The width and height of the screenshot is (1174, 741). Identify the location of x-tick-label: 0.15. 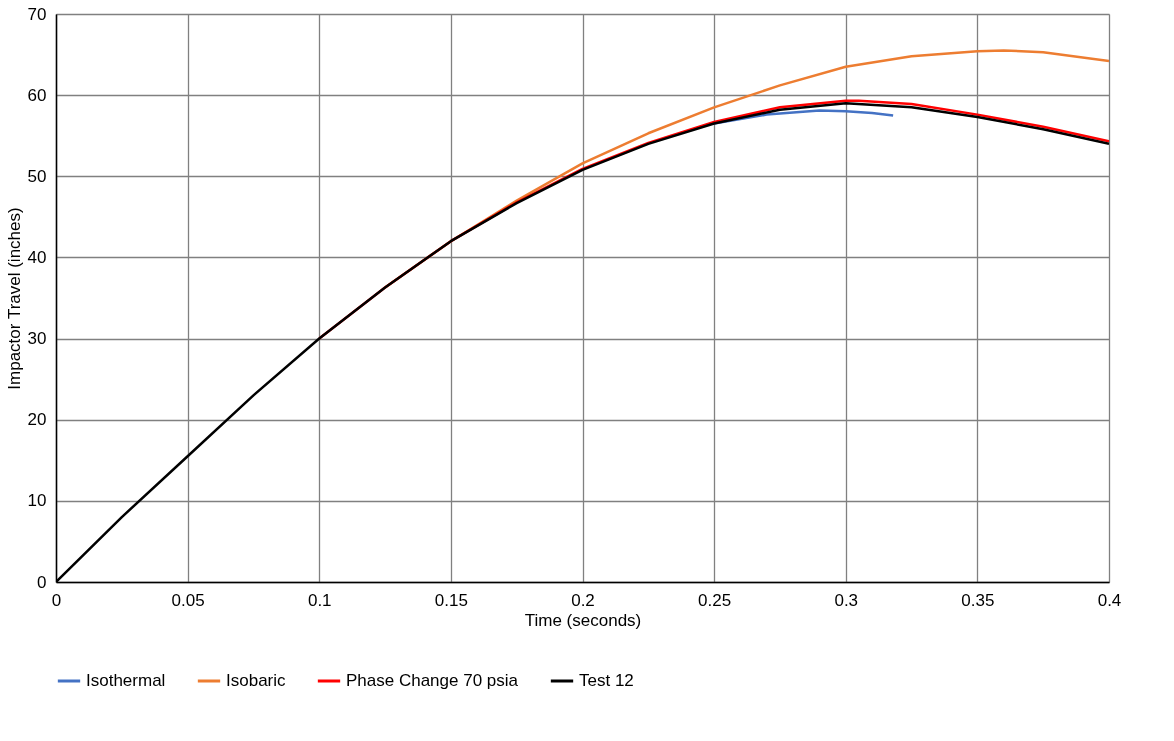
(451, 600).